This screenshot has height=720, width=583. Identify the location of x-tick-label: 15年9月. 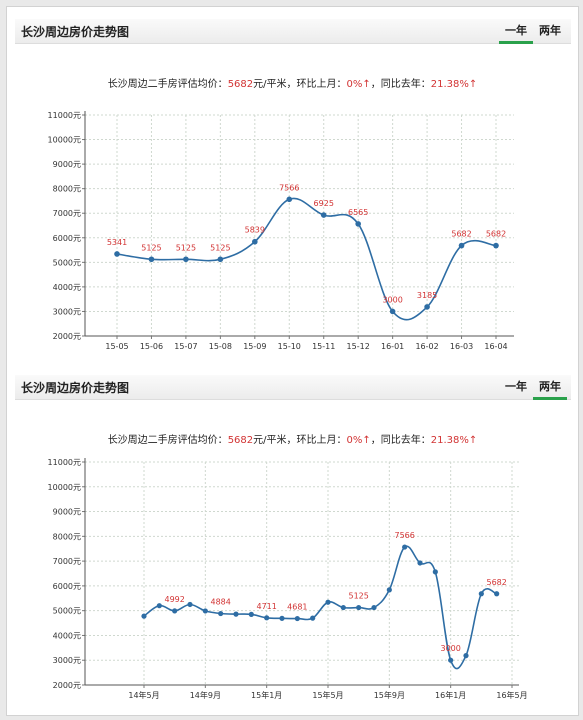
(389, 695).